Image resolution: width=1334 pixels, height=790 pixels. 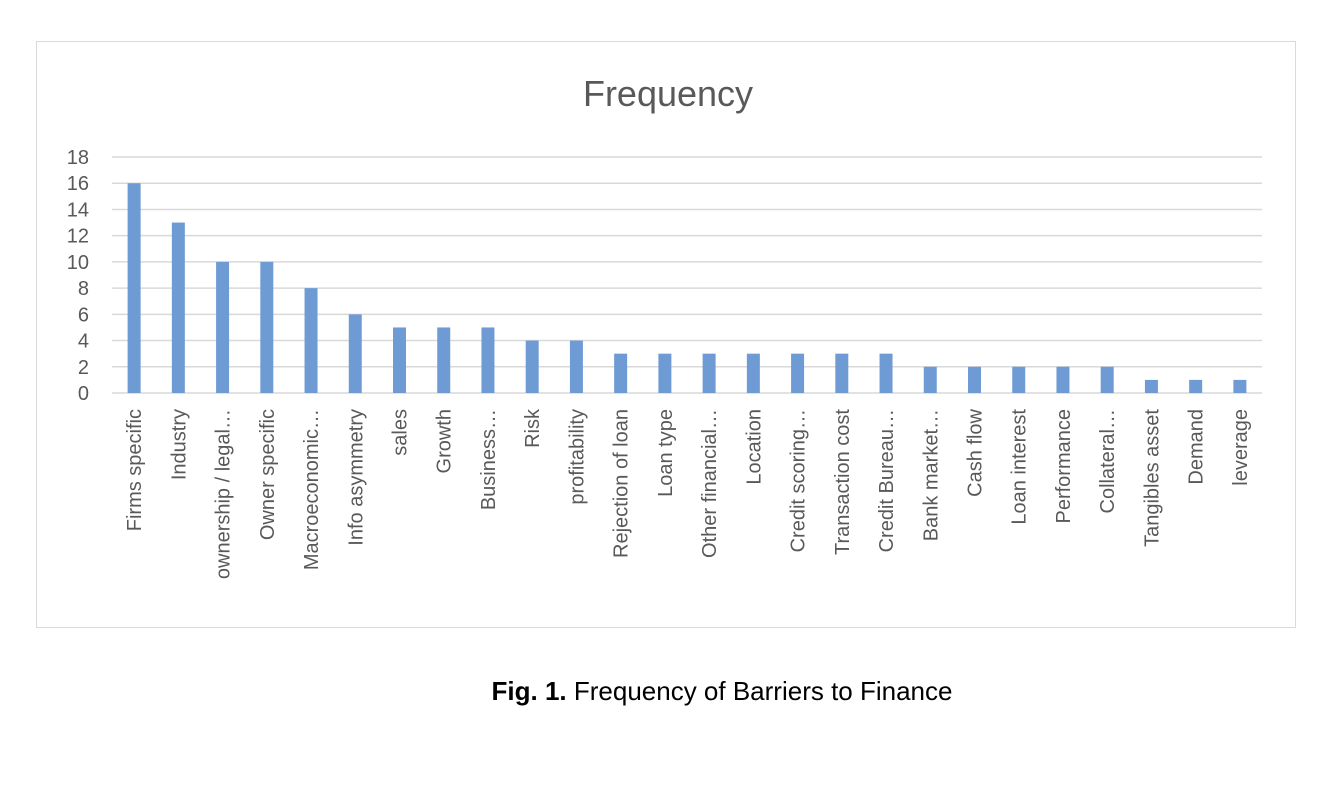 What do you see at coordinates (83, 289) in the screenshot?
I see `y-tick-label: 8` at bounding box center [83, 289].